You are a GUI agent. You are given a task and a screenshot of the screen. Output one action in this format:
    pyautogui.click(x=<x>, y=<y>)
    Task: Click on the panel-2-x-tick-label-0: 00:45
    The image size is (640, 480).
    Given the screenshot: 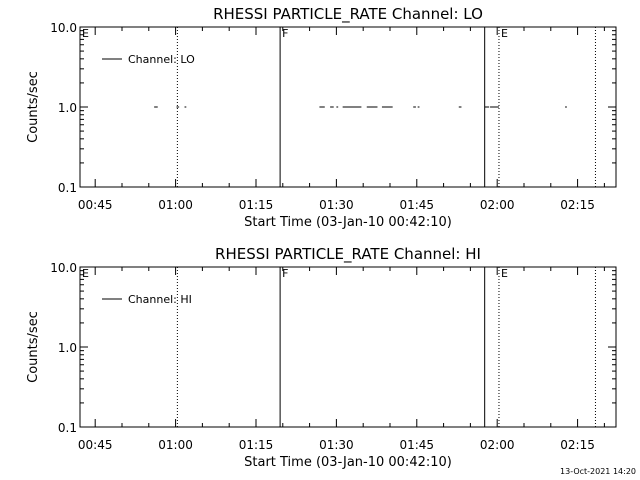 What is the action you would take?
    pyautogui.click(x=95, y=445)
    